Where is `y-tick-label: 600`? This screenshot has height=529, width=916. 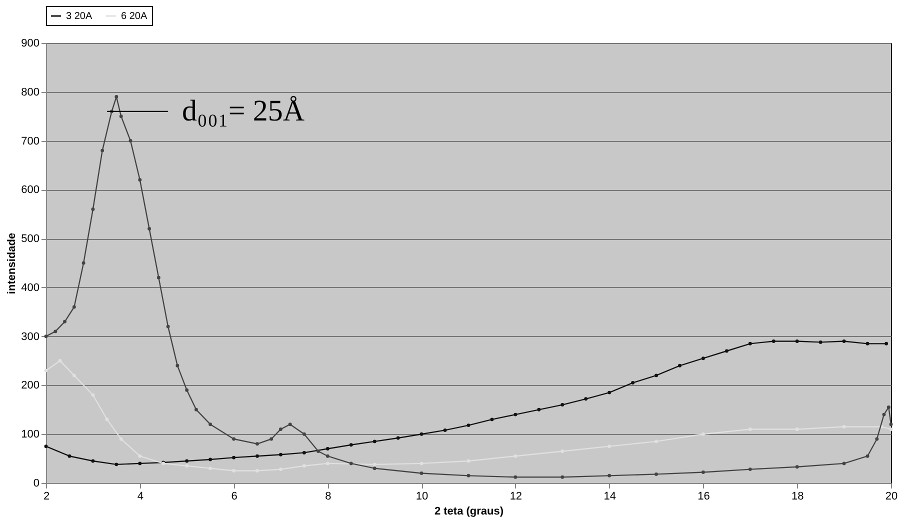 y-tick-label: 600 is located at coordinates (30, 190).